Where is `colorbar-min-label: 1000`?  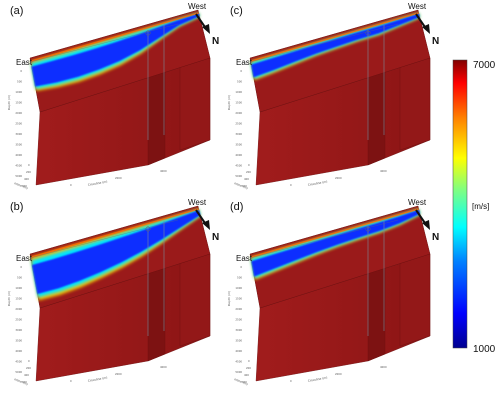 colorbar-min-label: 1000 is located at coordinates (484, 349).